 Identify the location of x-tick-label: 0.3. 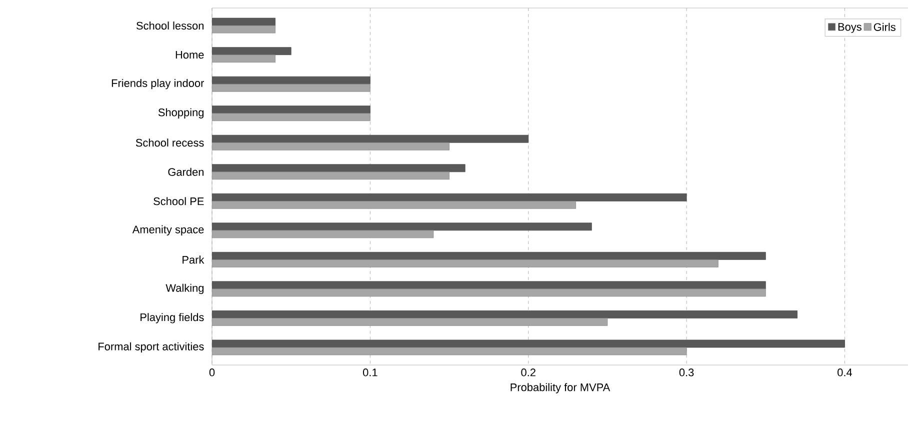
(686, 372).